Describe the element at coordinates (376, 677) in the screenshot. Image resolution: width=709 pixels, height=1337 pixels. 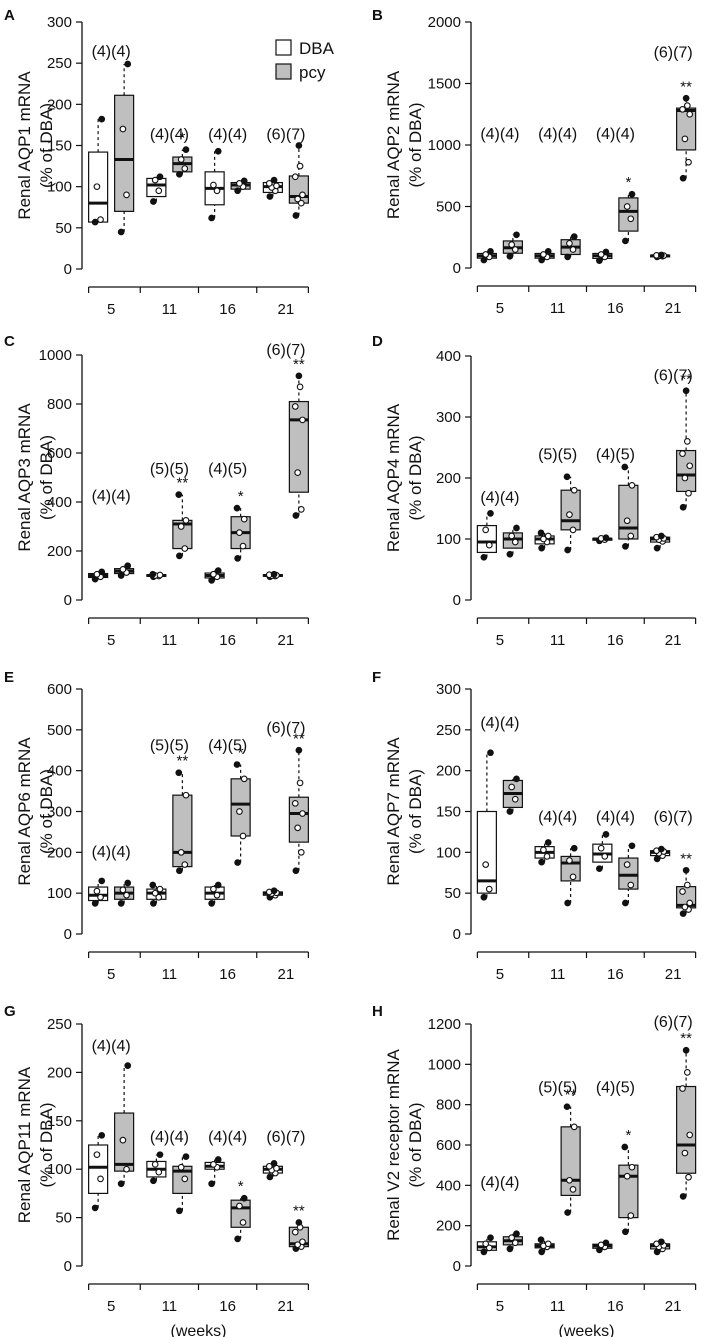
I see `panel-letter: F` at that location.